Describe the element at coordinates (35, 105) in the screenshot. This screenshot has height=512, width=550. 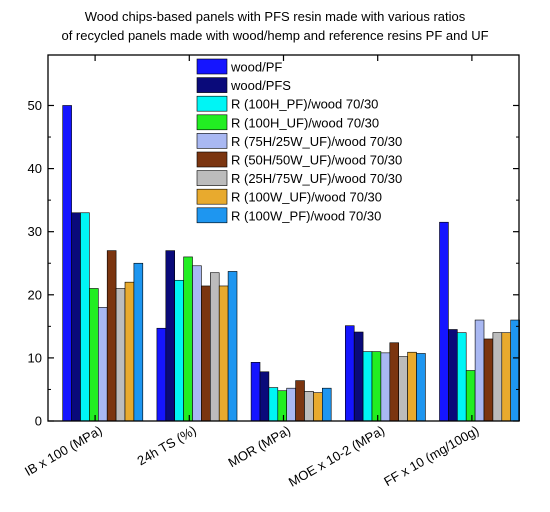
I see `y-tick-label: 50` at that location.